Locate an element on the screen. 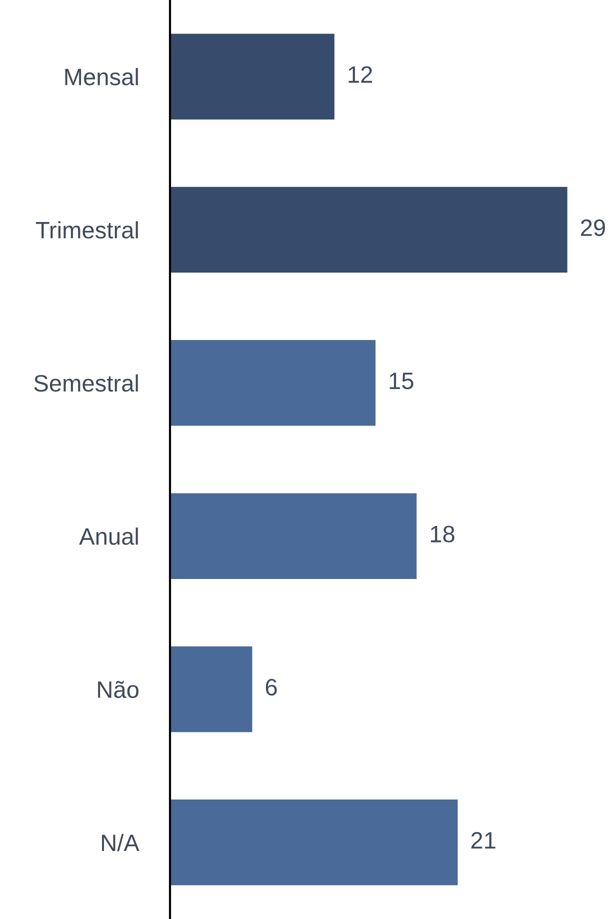  y-tick-label: Trimestral is located at coordinates (87, 230).